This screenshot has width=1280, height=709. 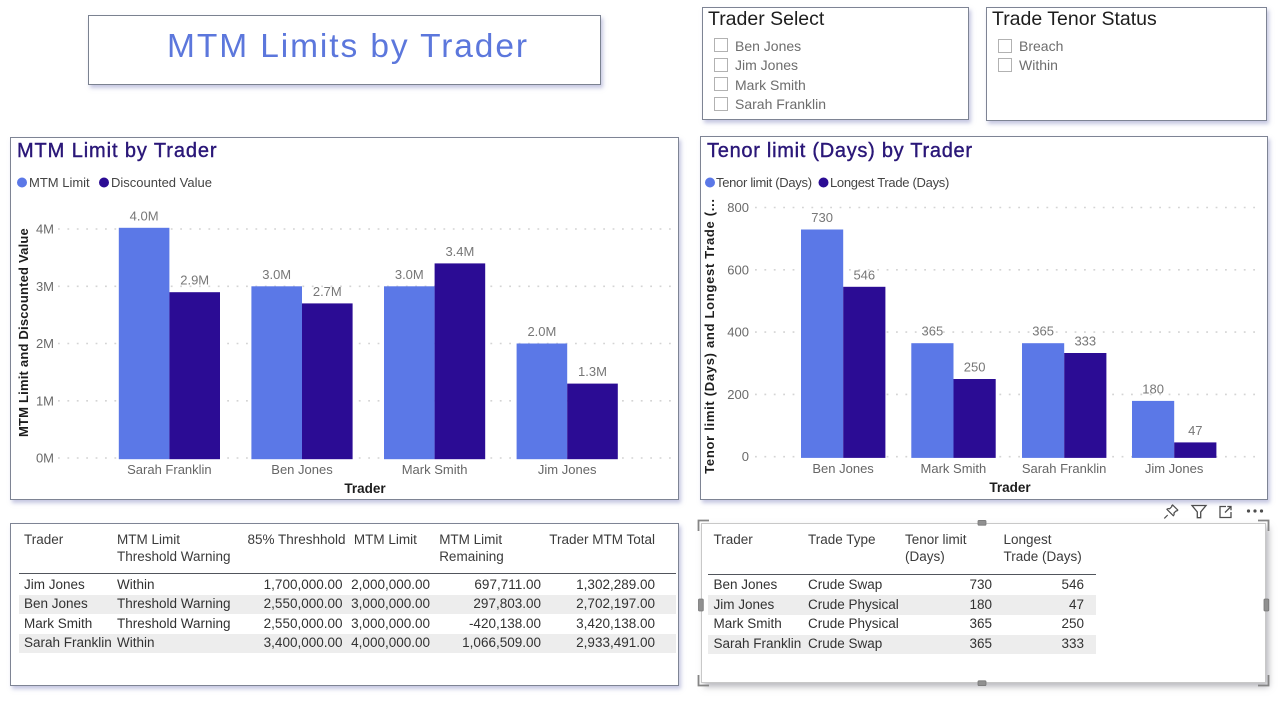 What do you see at coordinates (738, 394) in the screenshot?
I see `svg-text: 200` at bounding box center [738, 394].